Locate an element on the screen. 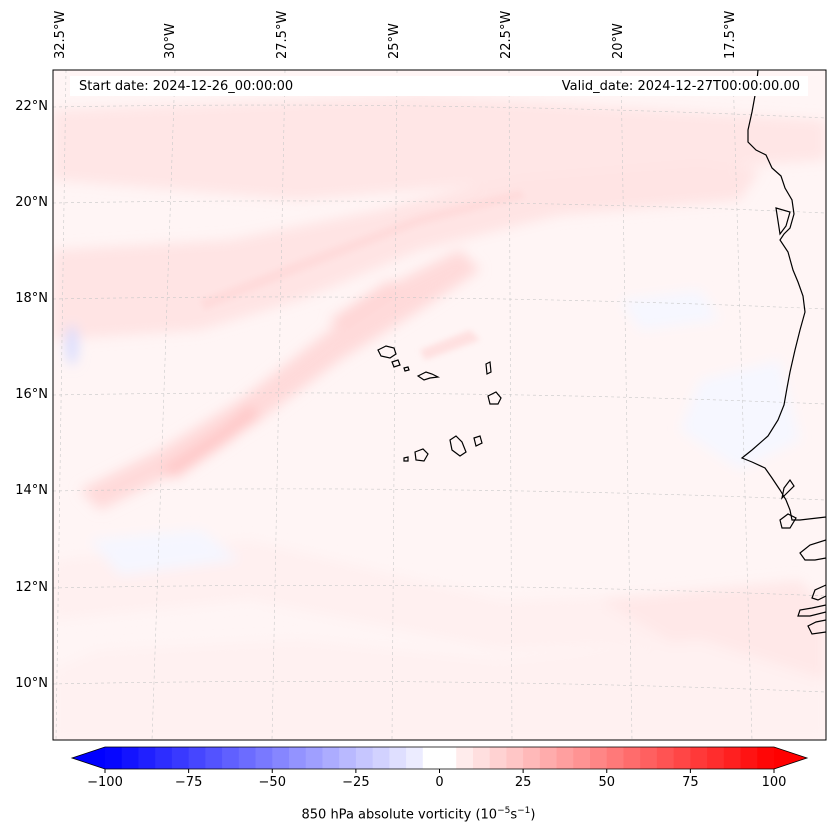  valid-date-label: Valid_date: 2024-12-27T00:00:00.00 is located at coordinates (680, 86).